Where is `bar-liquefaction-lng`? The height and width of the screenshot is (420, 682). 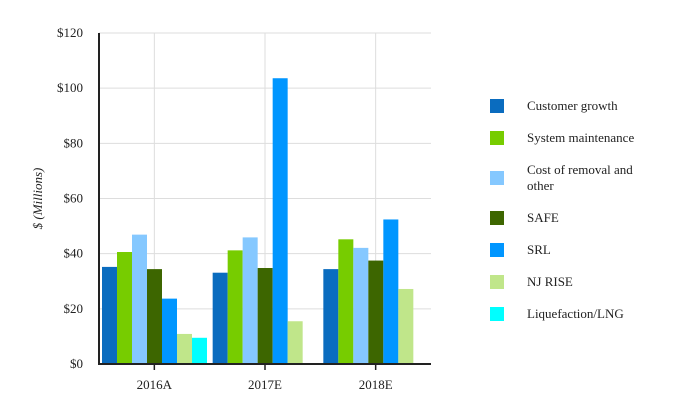 bar-liquefaction-lng is located at coordinates (199, 350).